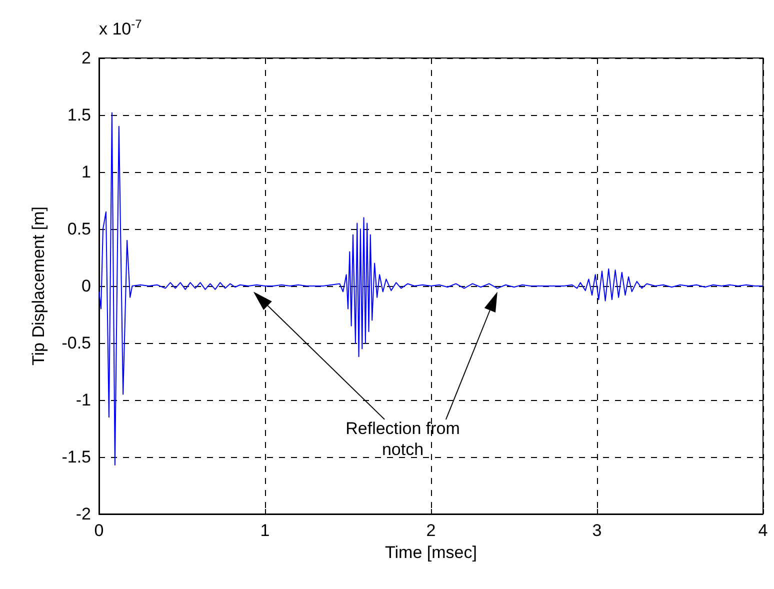  Describe the element at coordinates (597, 530) in the screenshot. I see `x-tick-label: 3` at that location.